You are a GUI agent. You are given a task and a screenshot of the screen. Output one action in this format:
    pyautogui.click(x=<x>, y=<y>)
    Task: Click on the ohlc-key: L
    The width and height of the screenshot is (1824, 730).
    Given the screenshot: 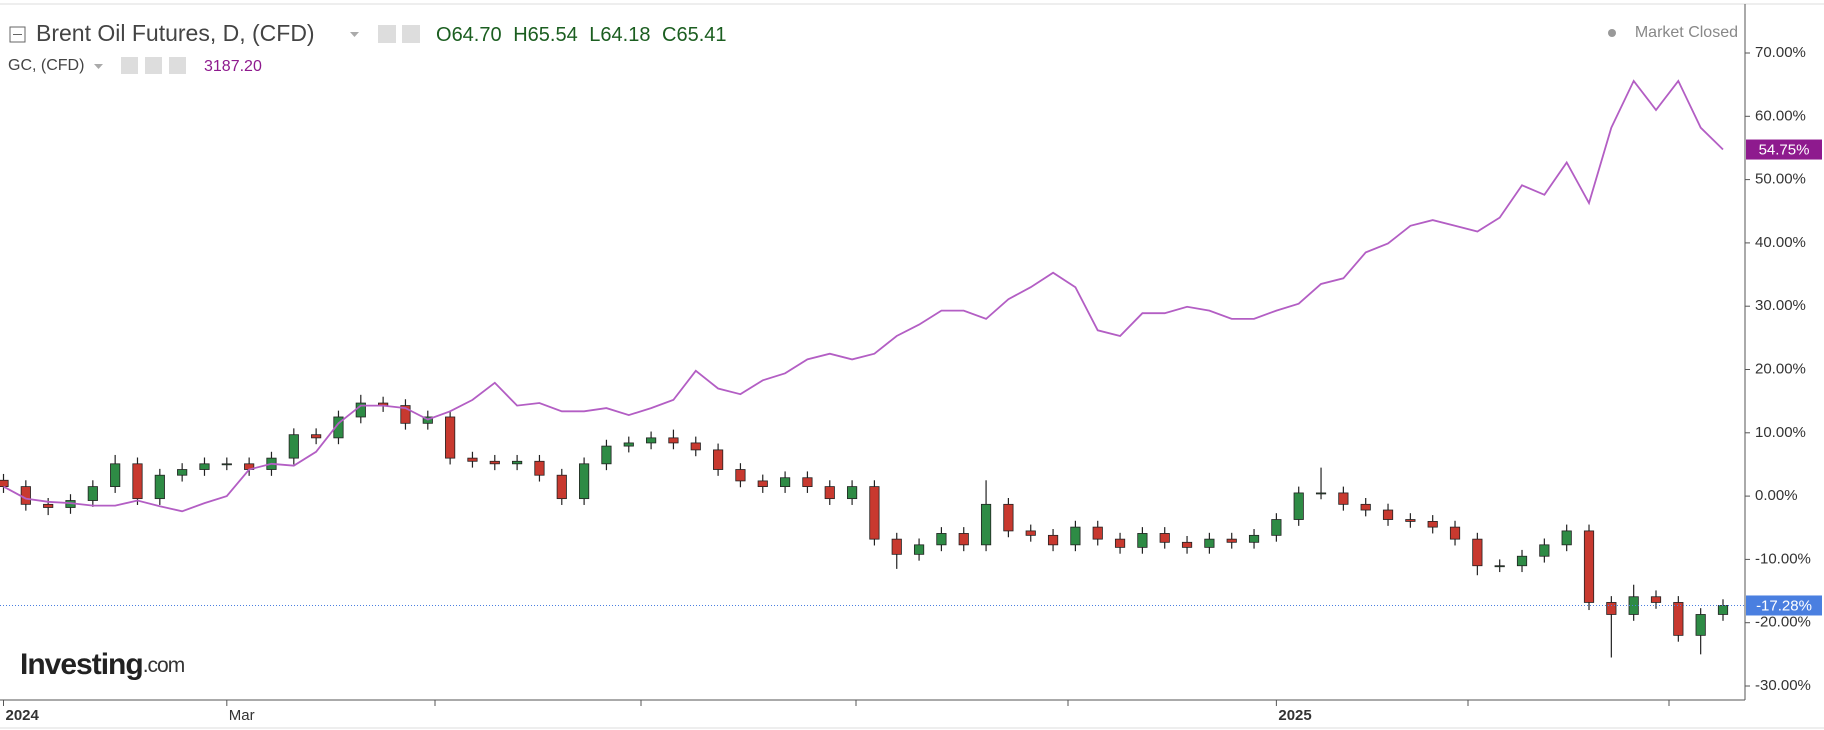 What is the action you would take?
    pyautogui.click(x=594, y=35)
    